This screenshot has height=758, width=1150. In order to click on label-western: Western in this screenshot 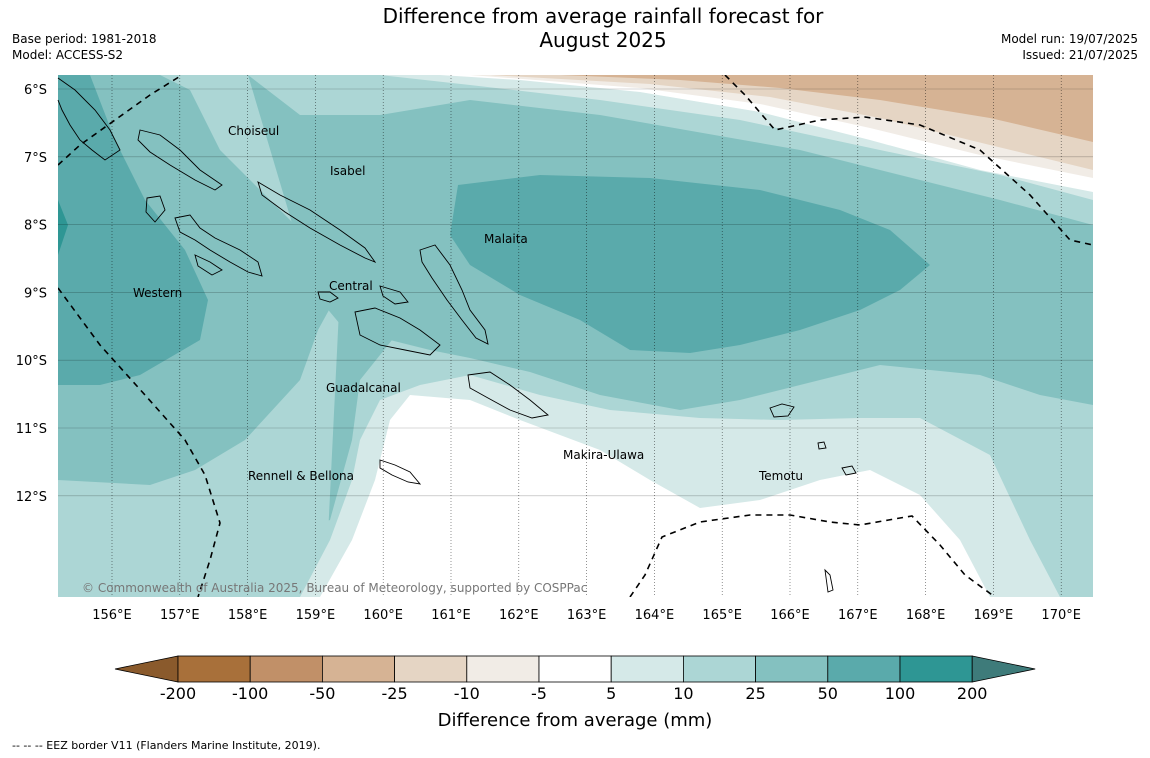, I will do `click(157, 293)`.